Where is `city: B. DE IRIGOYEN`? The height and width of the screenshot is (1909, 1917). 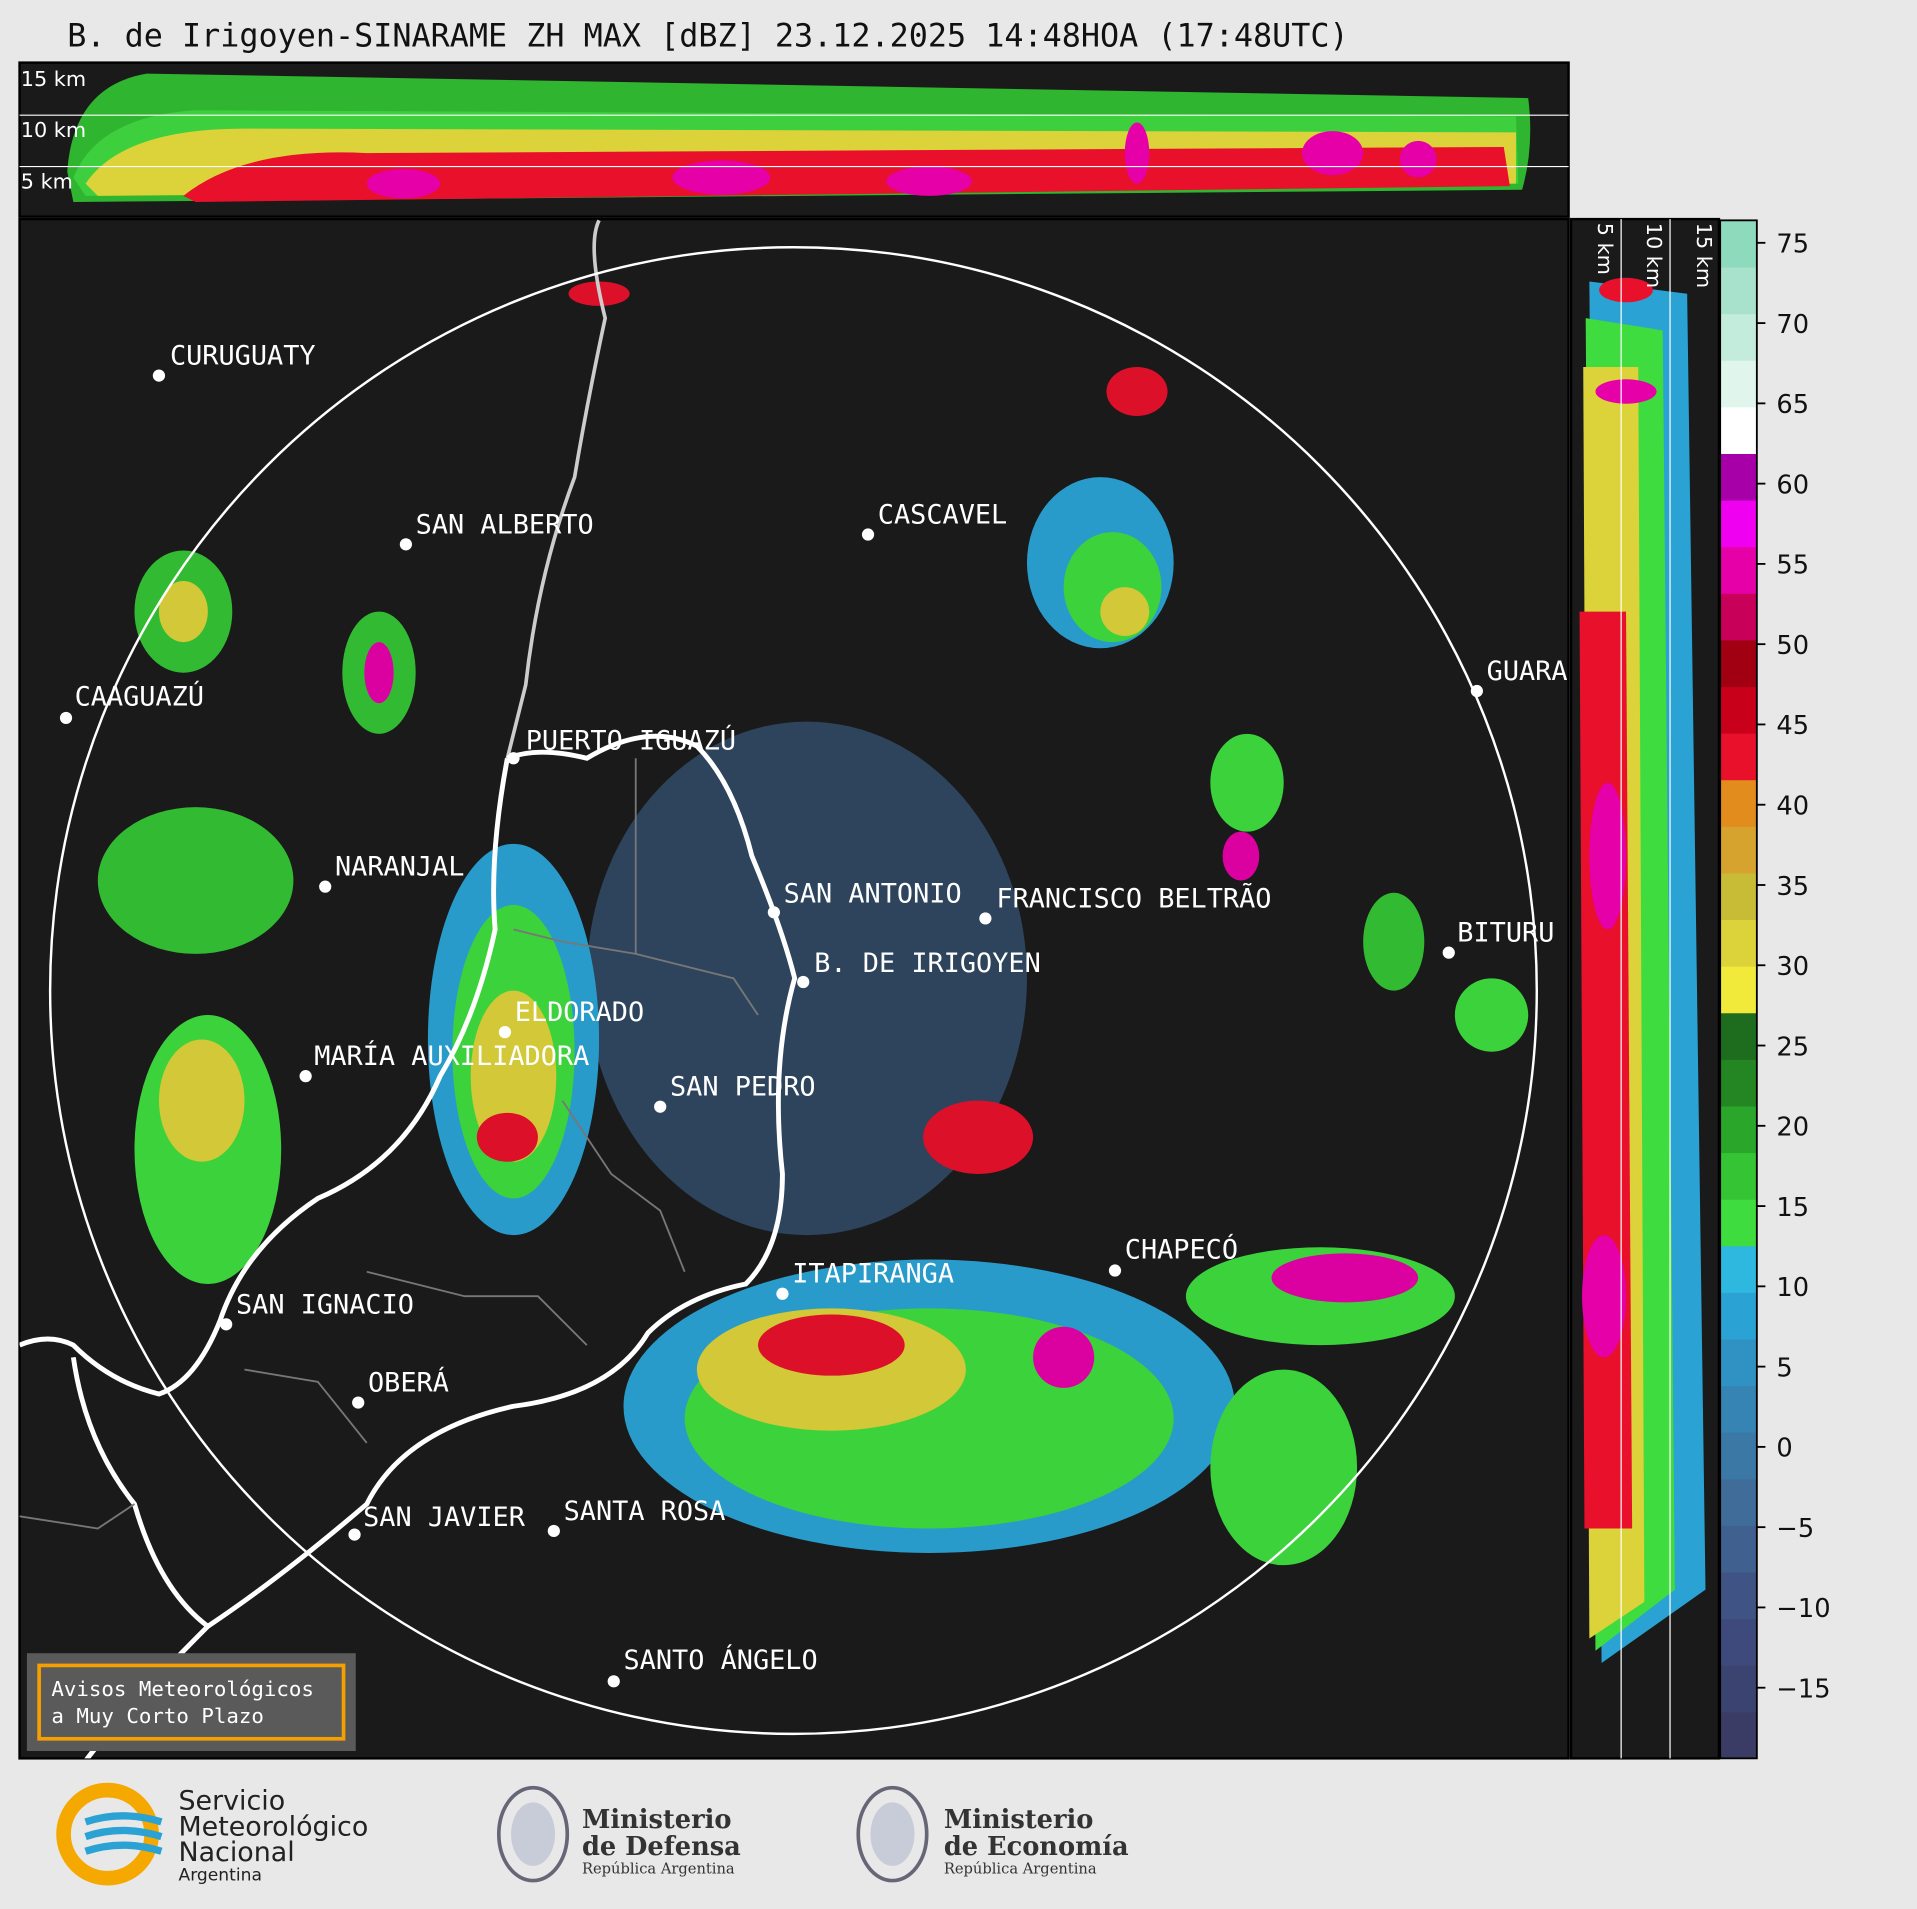 city: B. DE IRIGOYEN is located at coordinates (919, 968).